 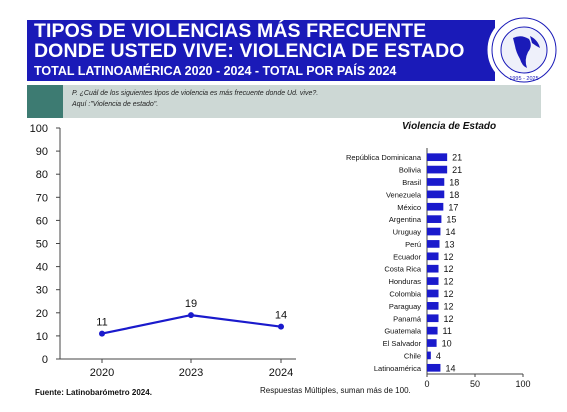 I want to click on bar-value-label: 15, so click(x=451, y=220).